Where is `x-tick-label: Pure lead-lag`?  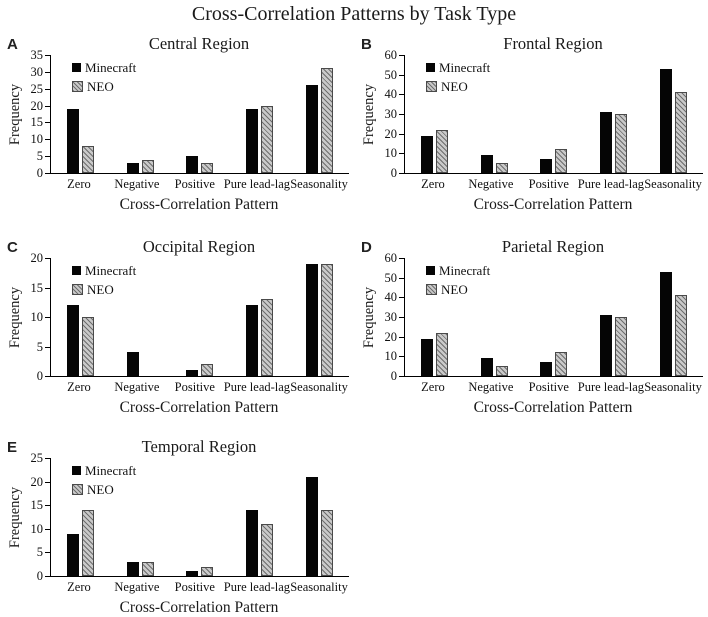 x-tick-label: Pure lead-lag is located at coordinates (257, 387).